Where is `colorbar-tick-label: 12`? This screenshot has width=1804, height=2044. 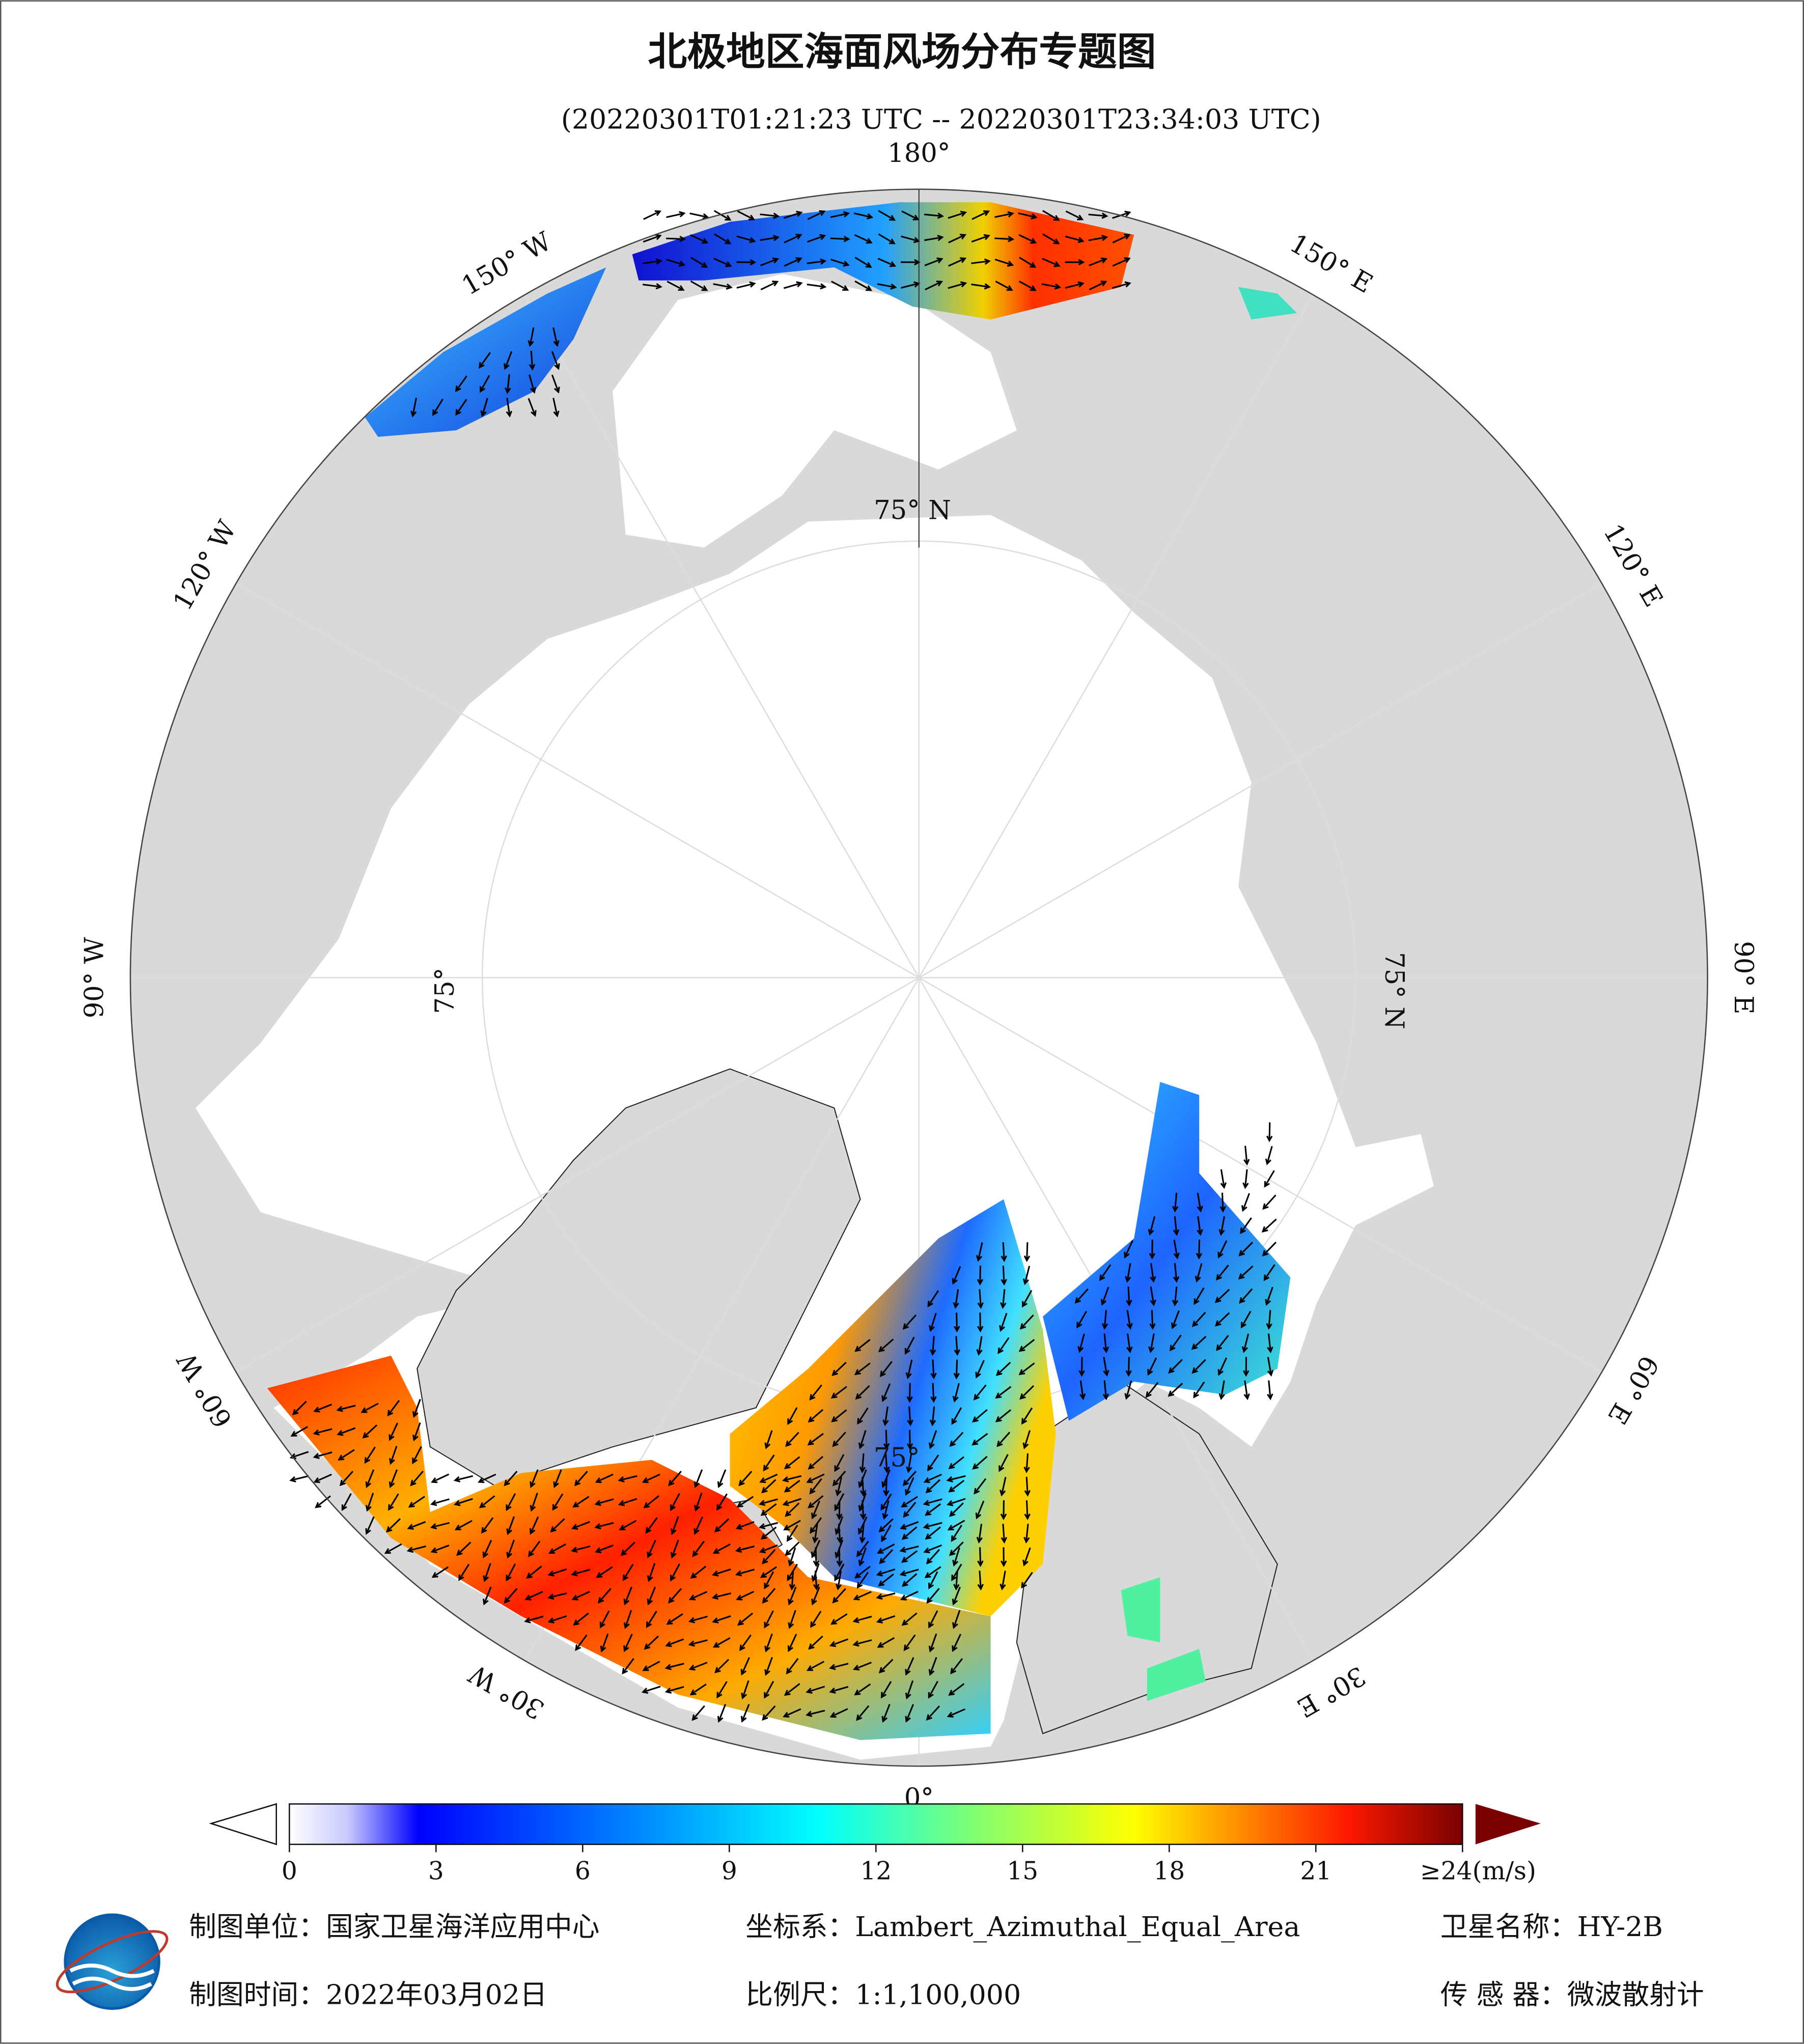
colorbar-tick-label: 12 is located at coordinates (876, 1871).